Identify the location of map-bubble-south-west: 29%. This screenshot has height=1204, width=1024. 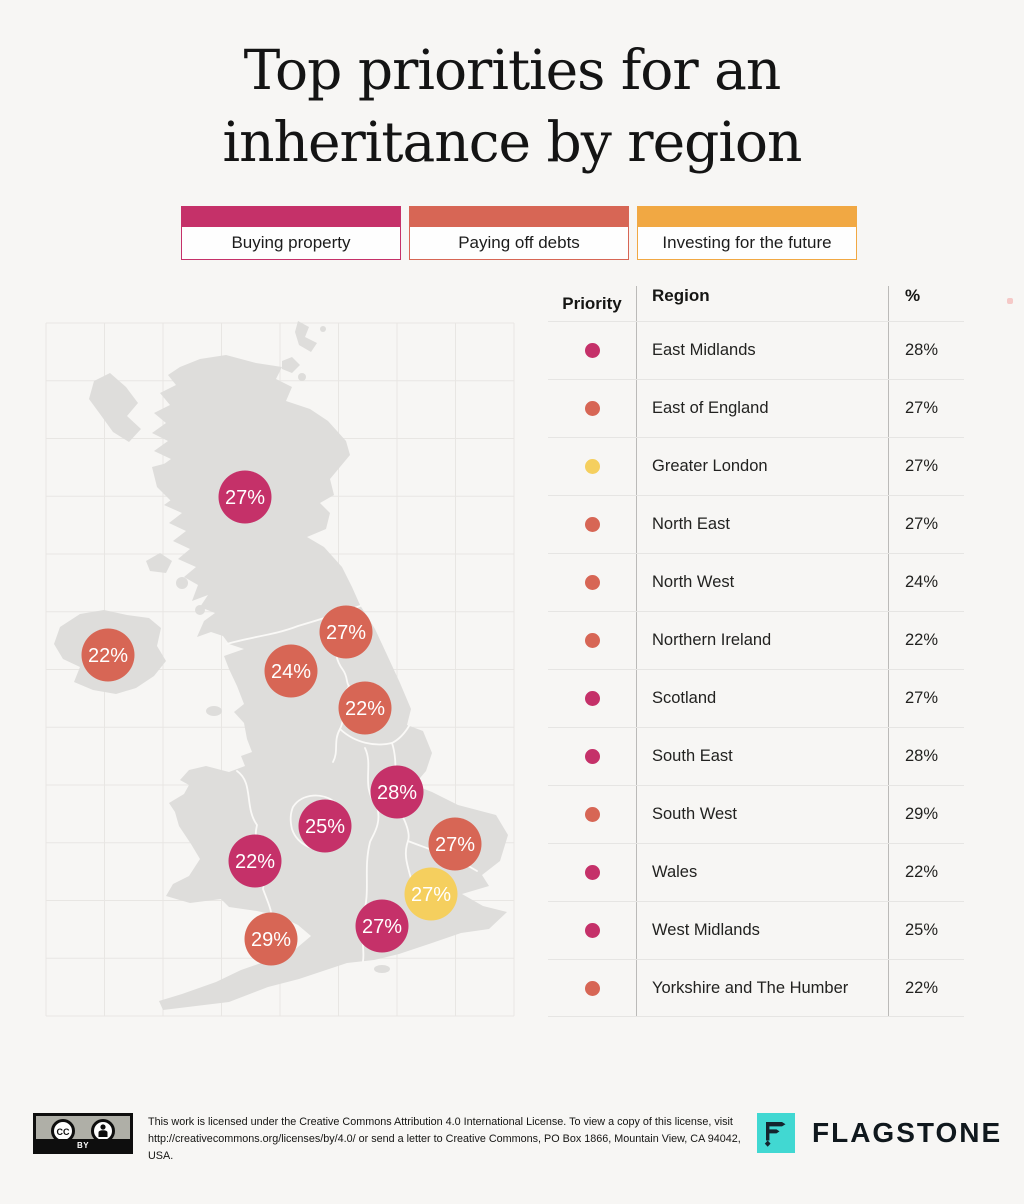
(271, 939).